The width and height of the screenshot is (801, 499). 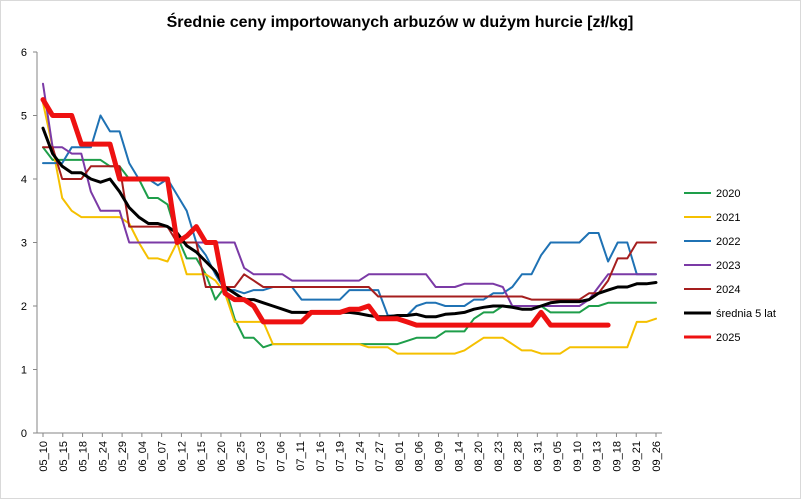 I want to click on x-tick-label: 07_19, so click(x=341, y=456).